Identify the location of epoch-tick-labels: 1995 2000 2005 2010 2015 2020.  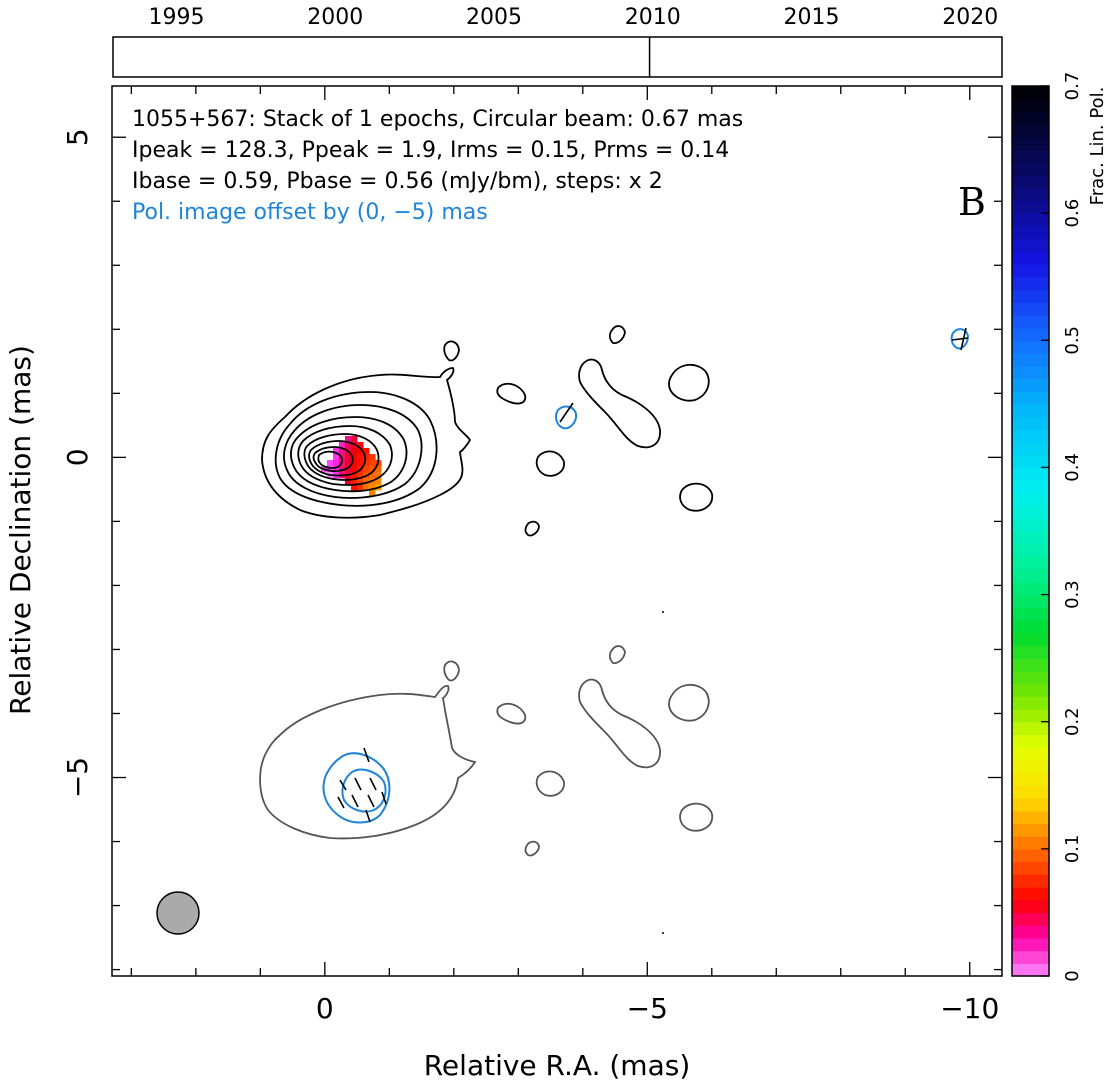
(574, 17).